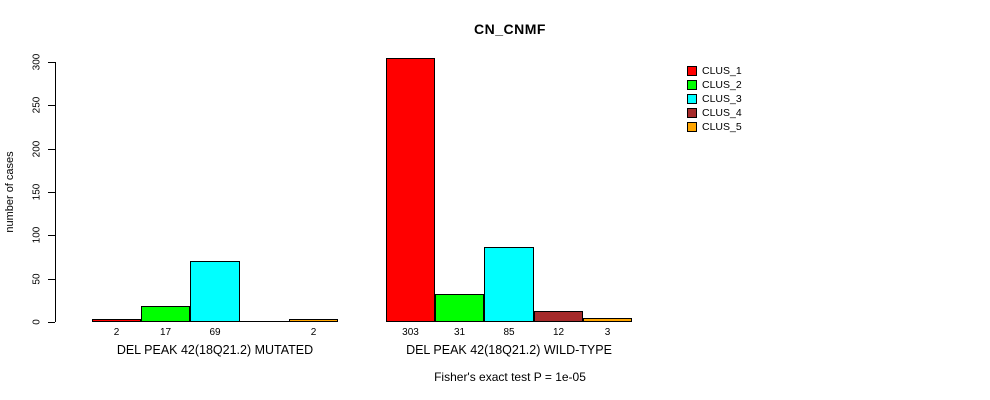  I want to click on bar-value-label: 303, so click(410, 332).